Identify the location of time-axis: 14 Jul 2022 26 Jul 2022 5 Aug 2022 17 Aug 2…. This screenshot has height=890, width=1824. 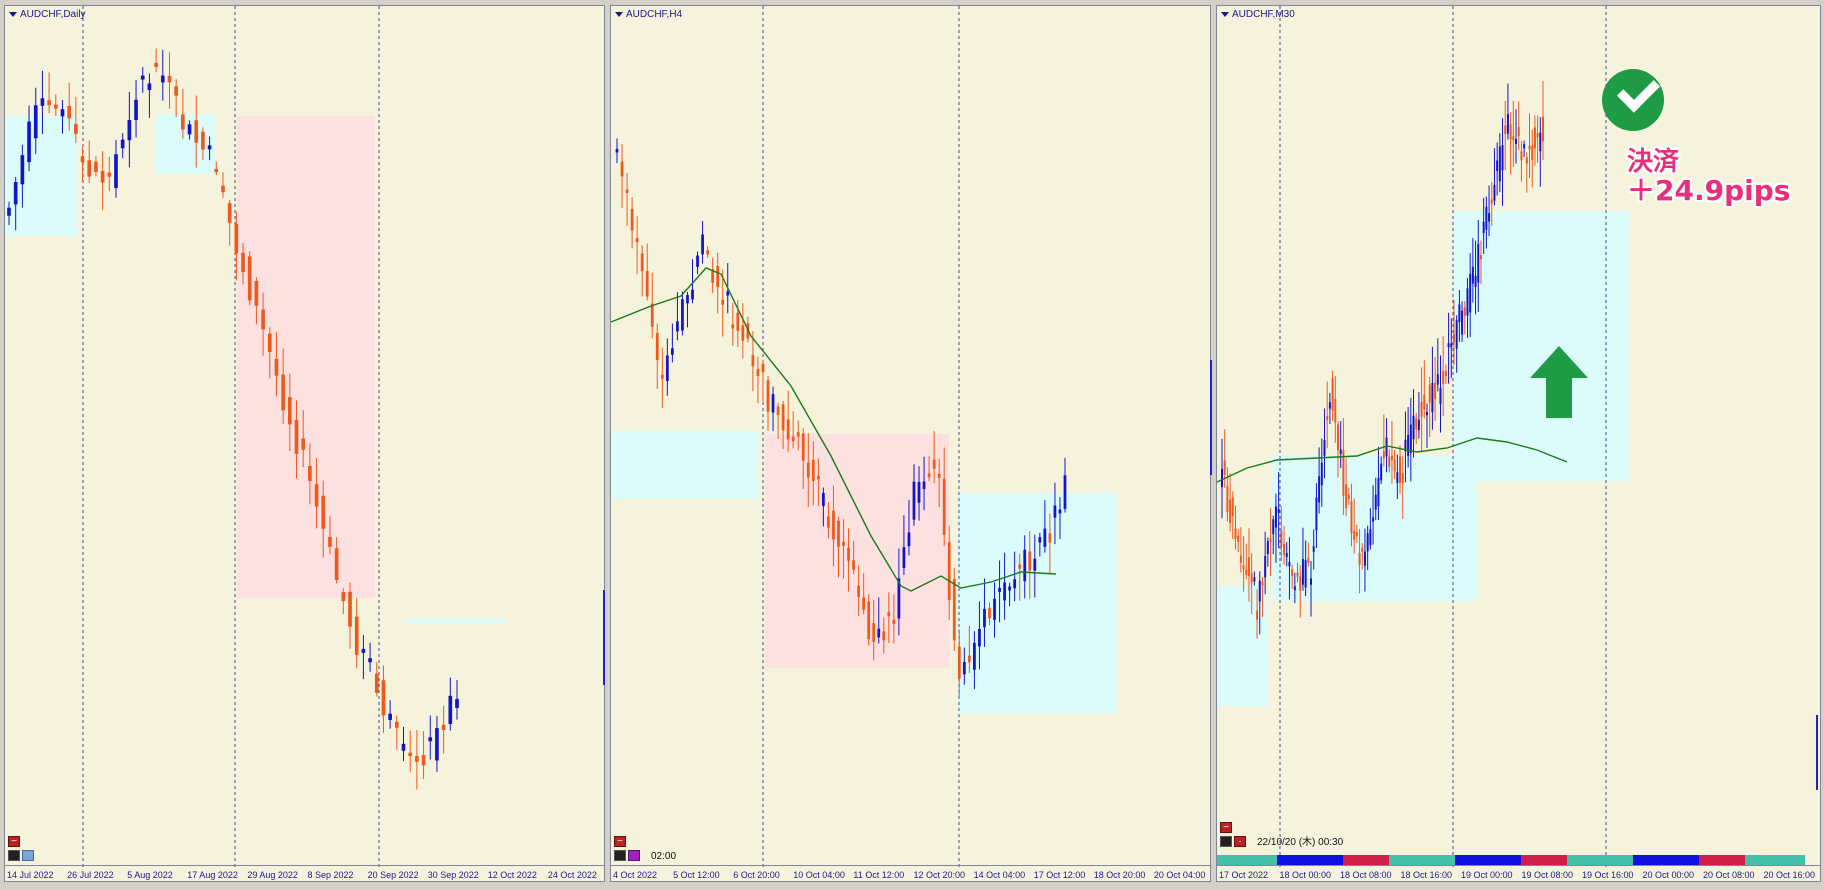
(304, 874).